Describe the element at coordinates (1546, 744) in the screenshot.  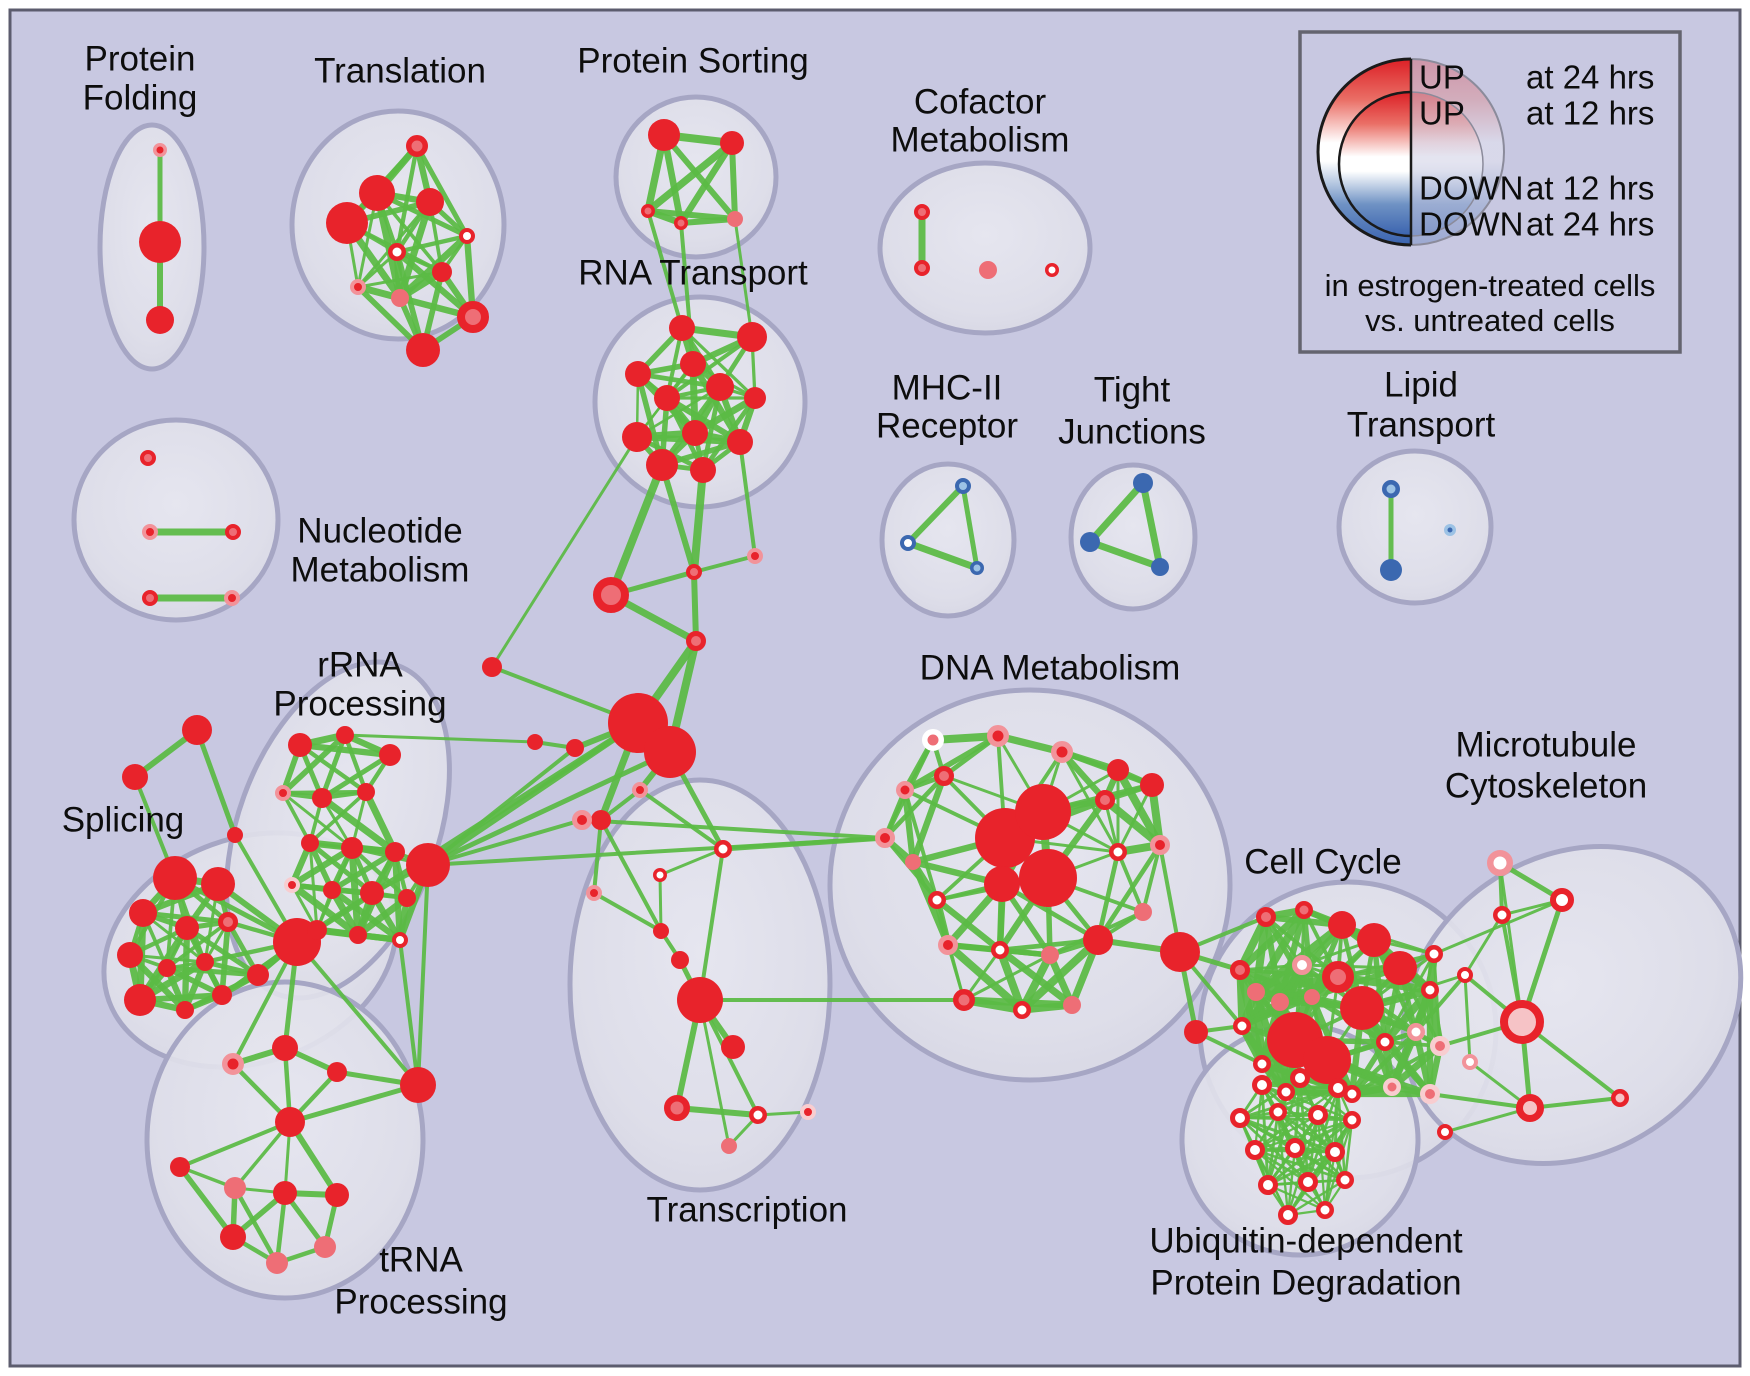
I see `cluster-label-microtubule: Microtubule` at that location.